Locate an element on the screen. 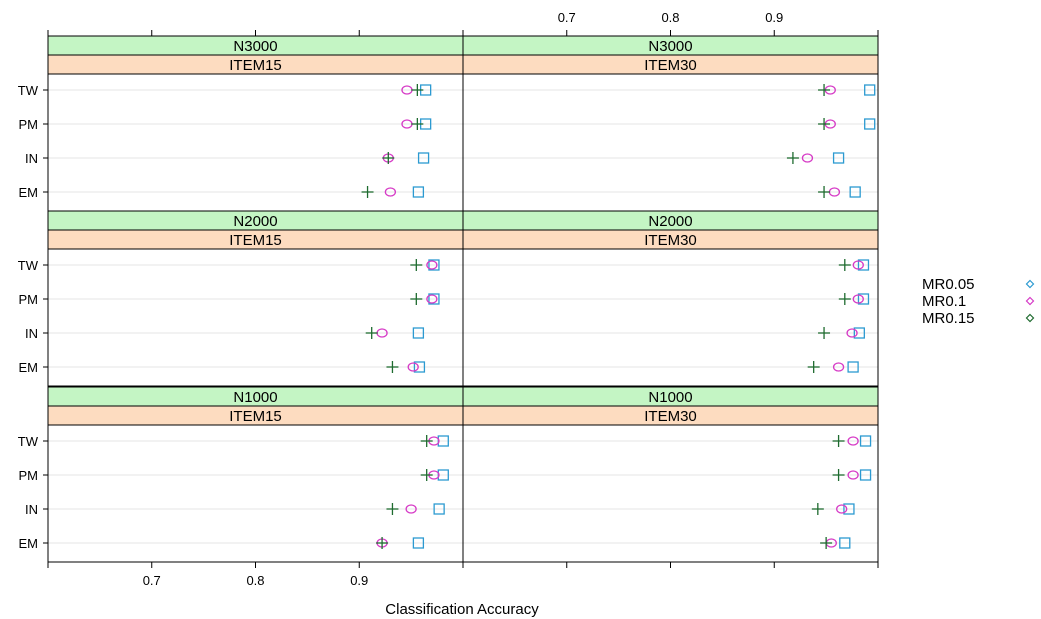 Image resolution: width=1041 pixels, height=619 pixels. x-tick-label-bottom: 0.7 is located at coordinates (152, 580).